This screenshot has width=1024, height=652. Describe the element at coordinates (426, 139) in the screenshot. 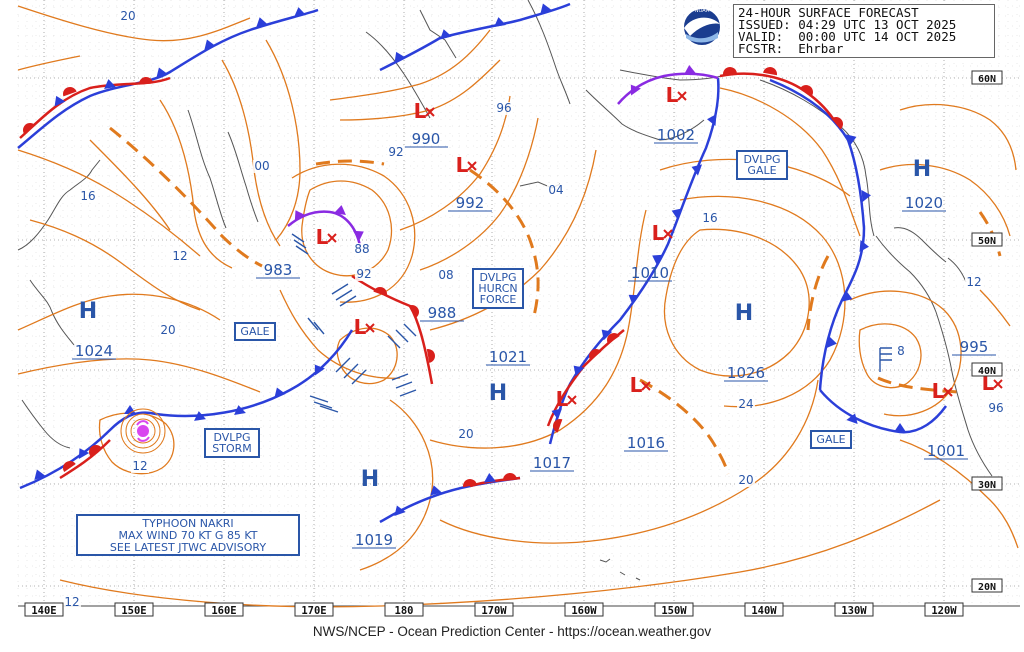

I see `low-pressure-value: 990` at that location.